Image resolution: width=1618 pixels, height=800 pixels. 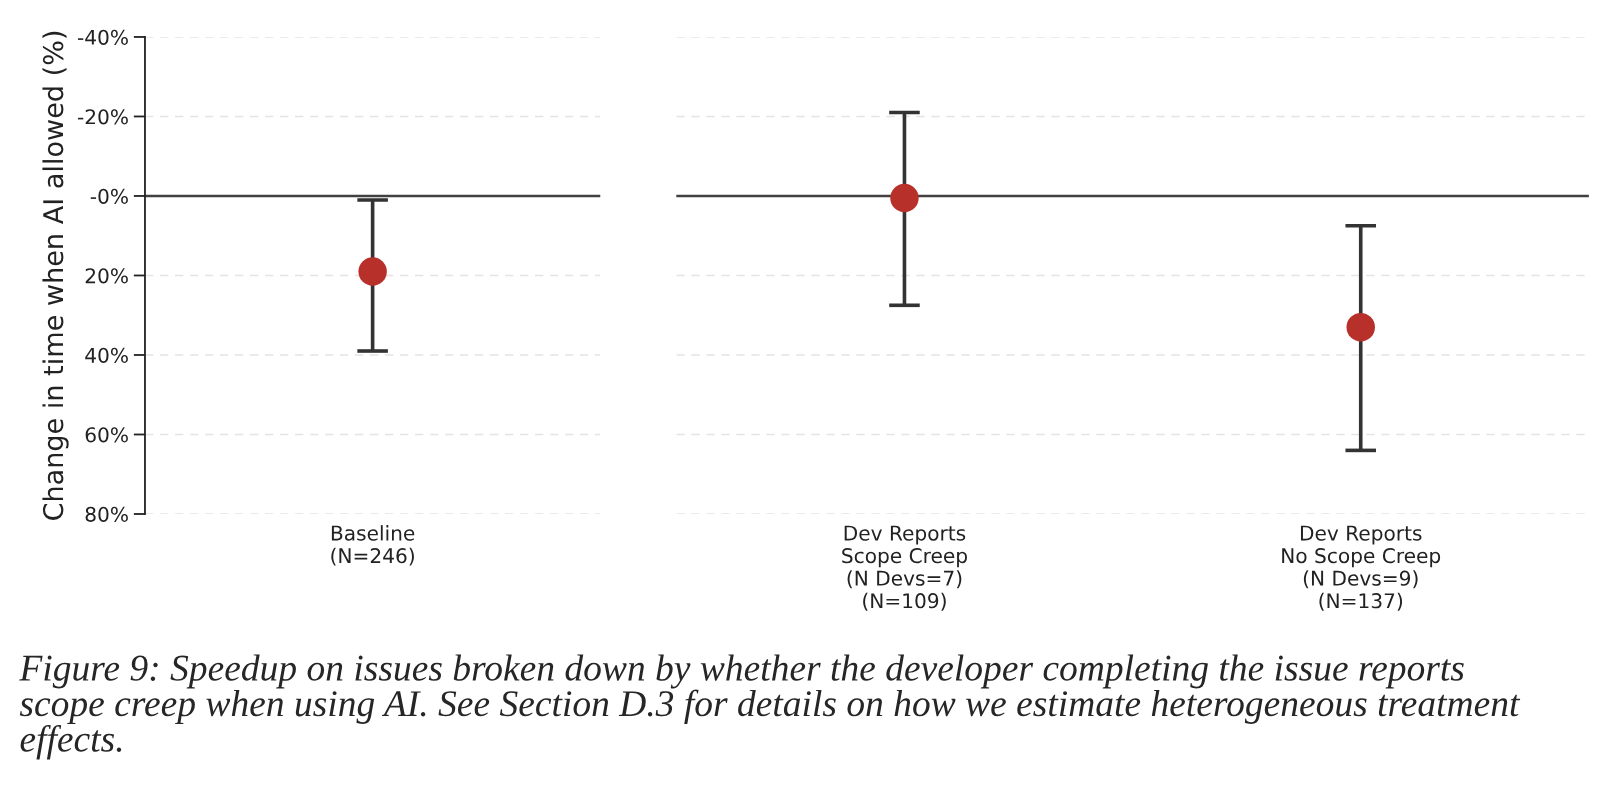 I want to click on y-axis-title: Change in time when AI allowed (%), so click(x=55, y=275).